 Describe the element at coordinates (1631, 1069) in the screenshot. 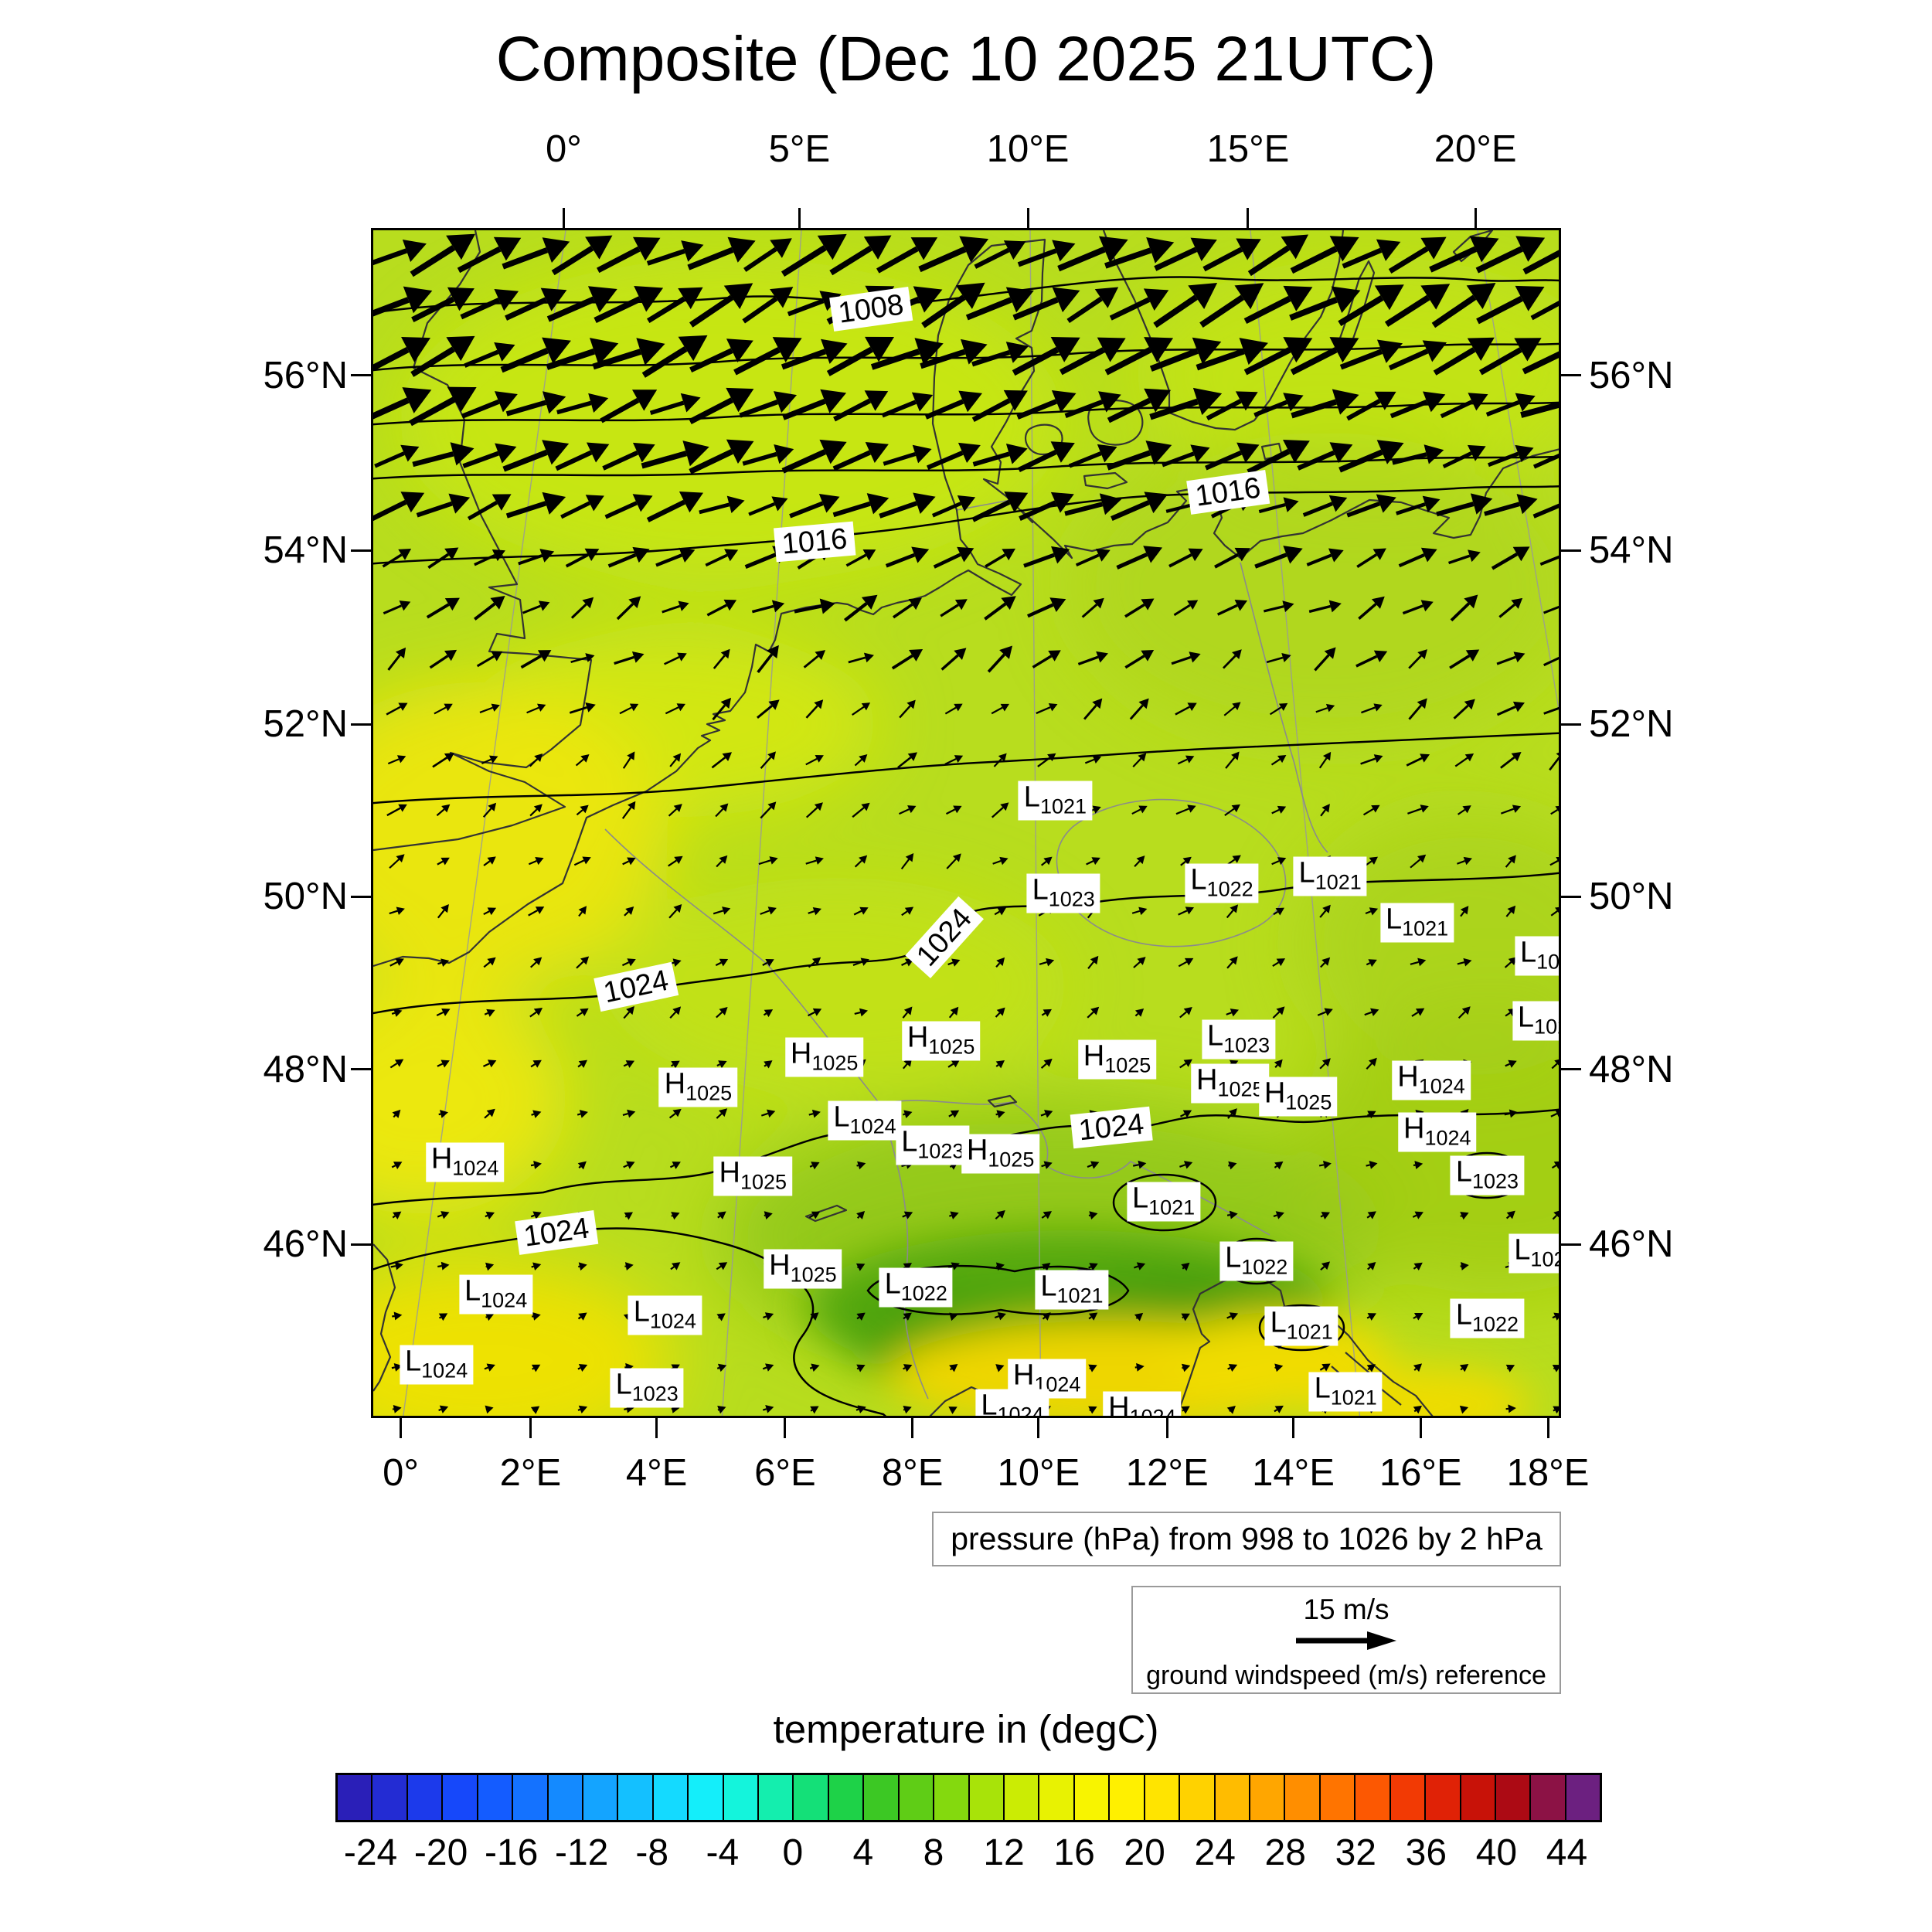

I see `axis-right-label: 48°N` at that location.